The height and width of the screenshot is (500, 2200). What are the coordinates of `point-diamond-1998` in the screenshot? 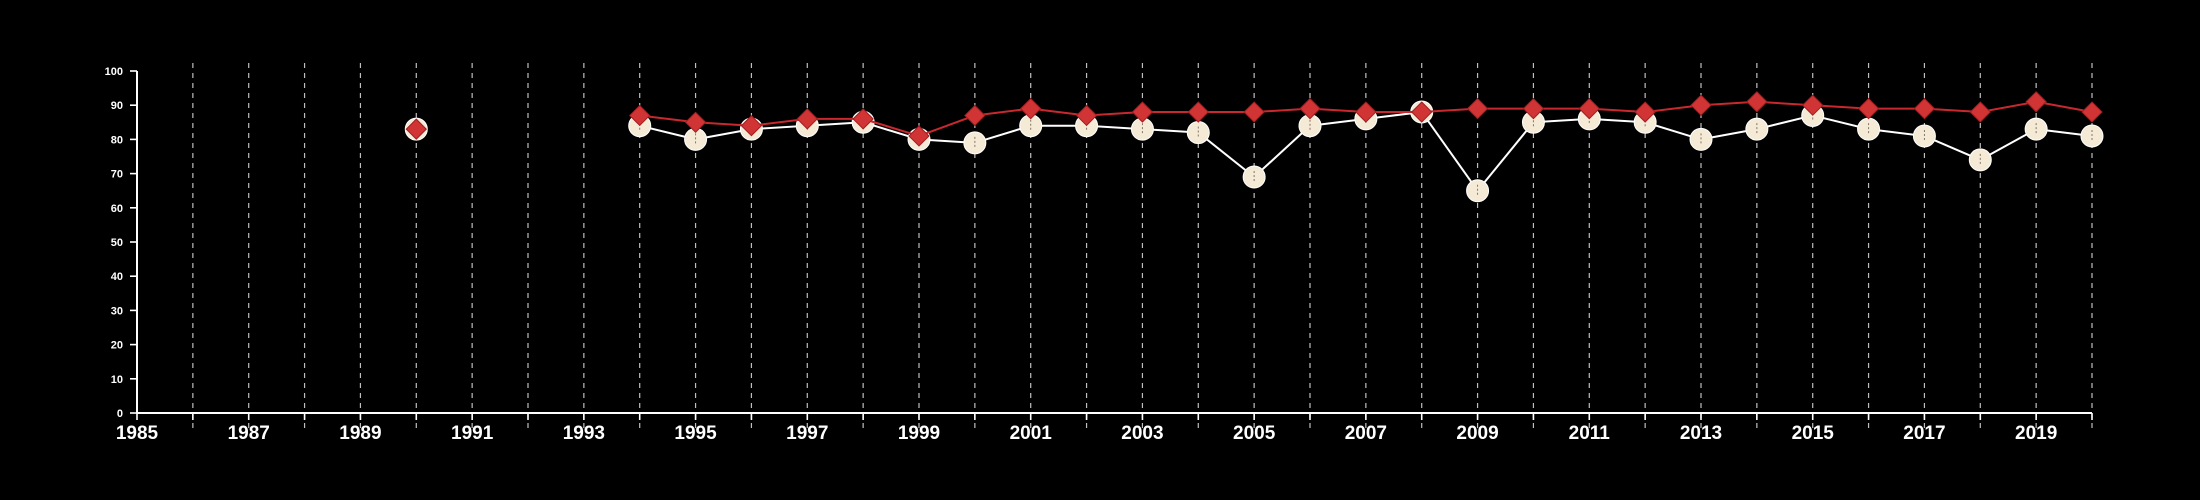 It's located at (863, 119).